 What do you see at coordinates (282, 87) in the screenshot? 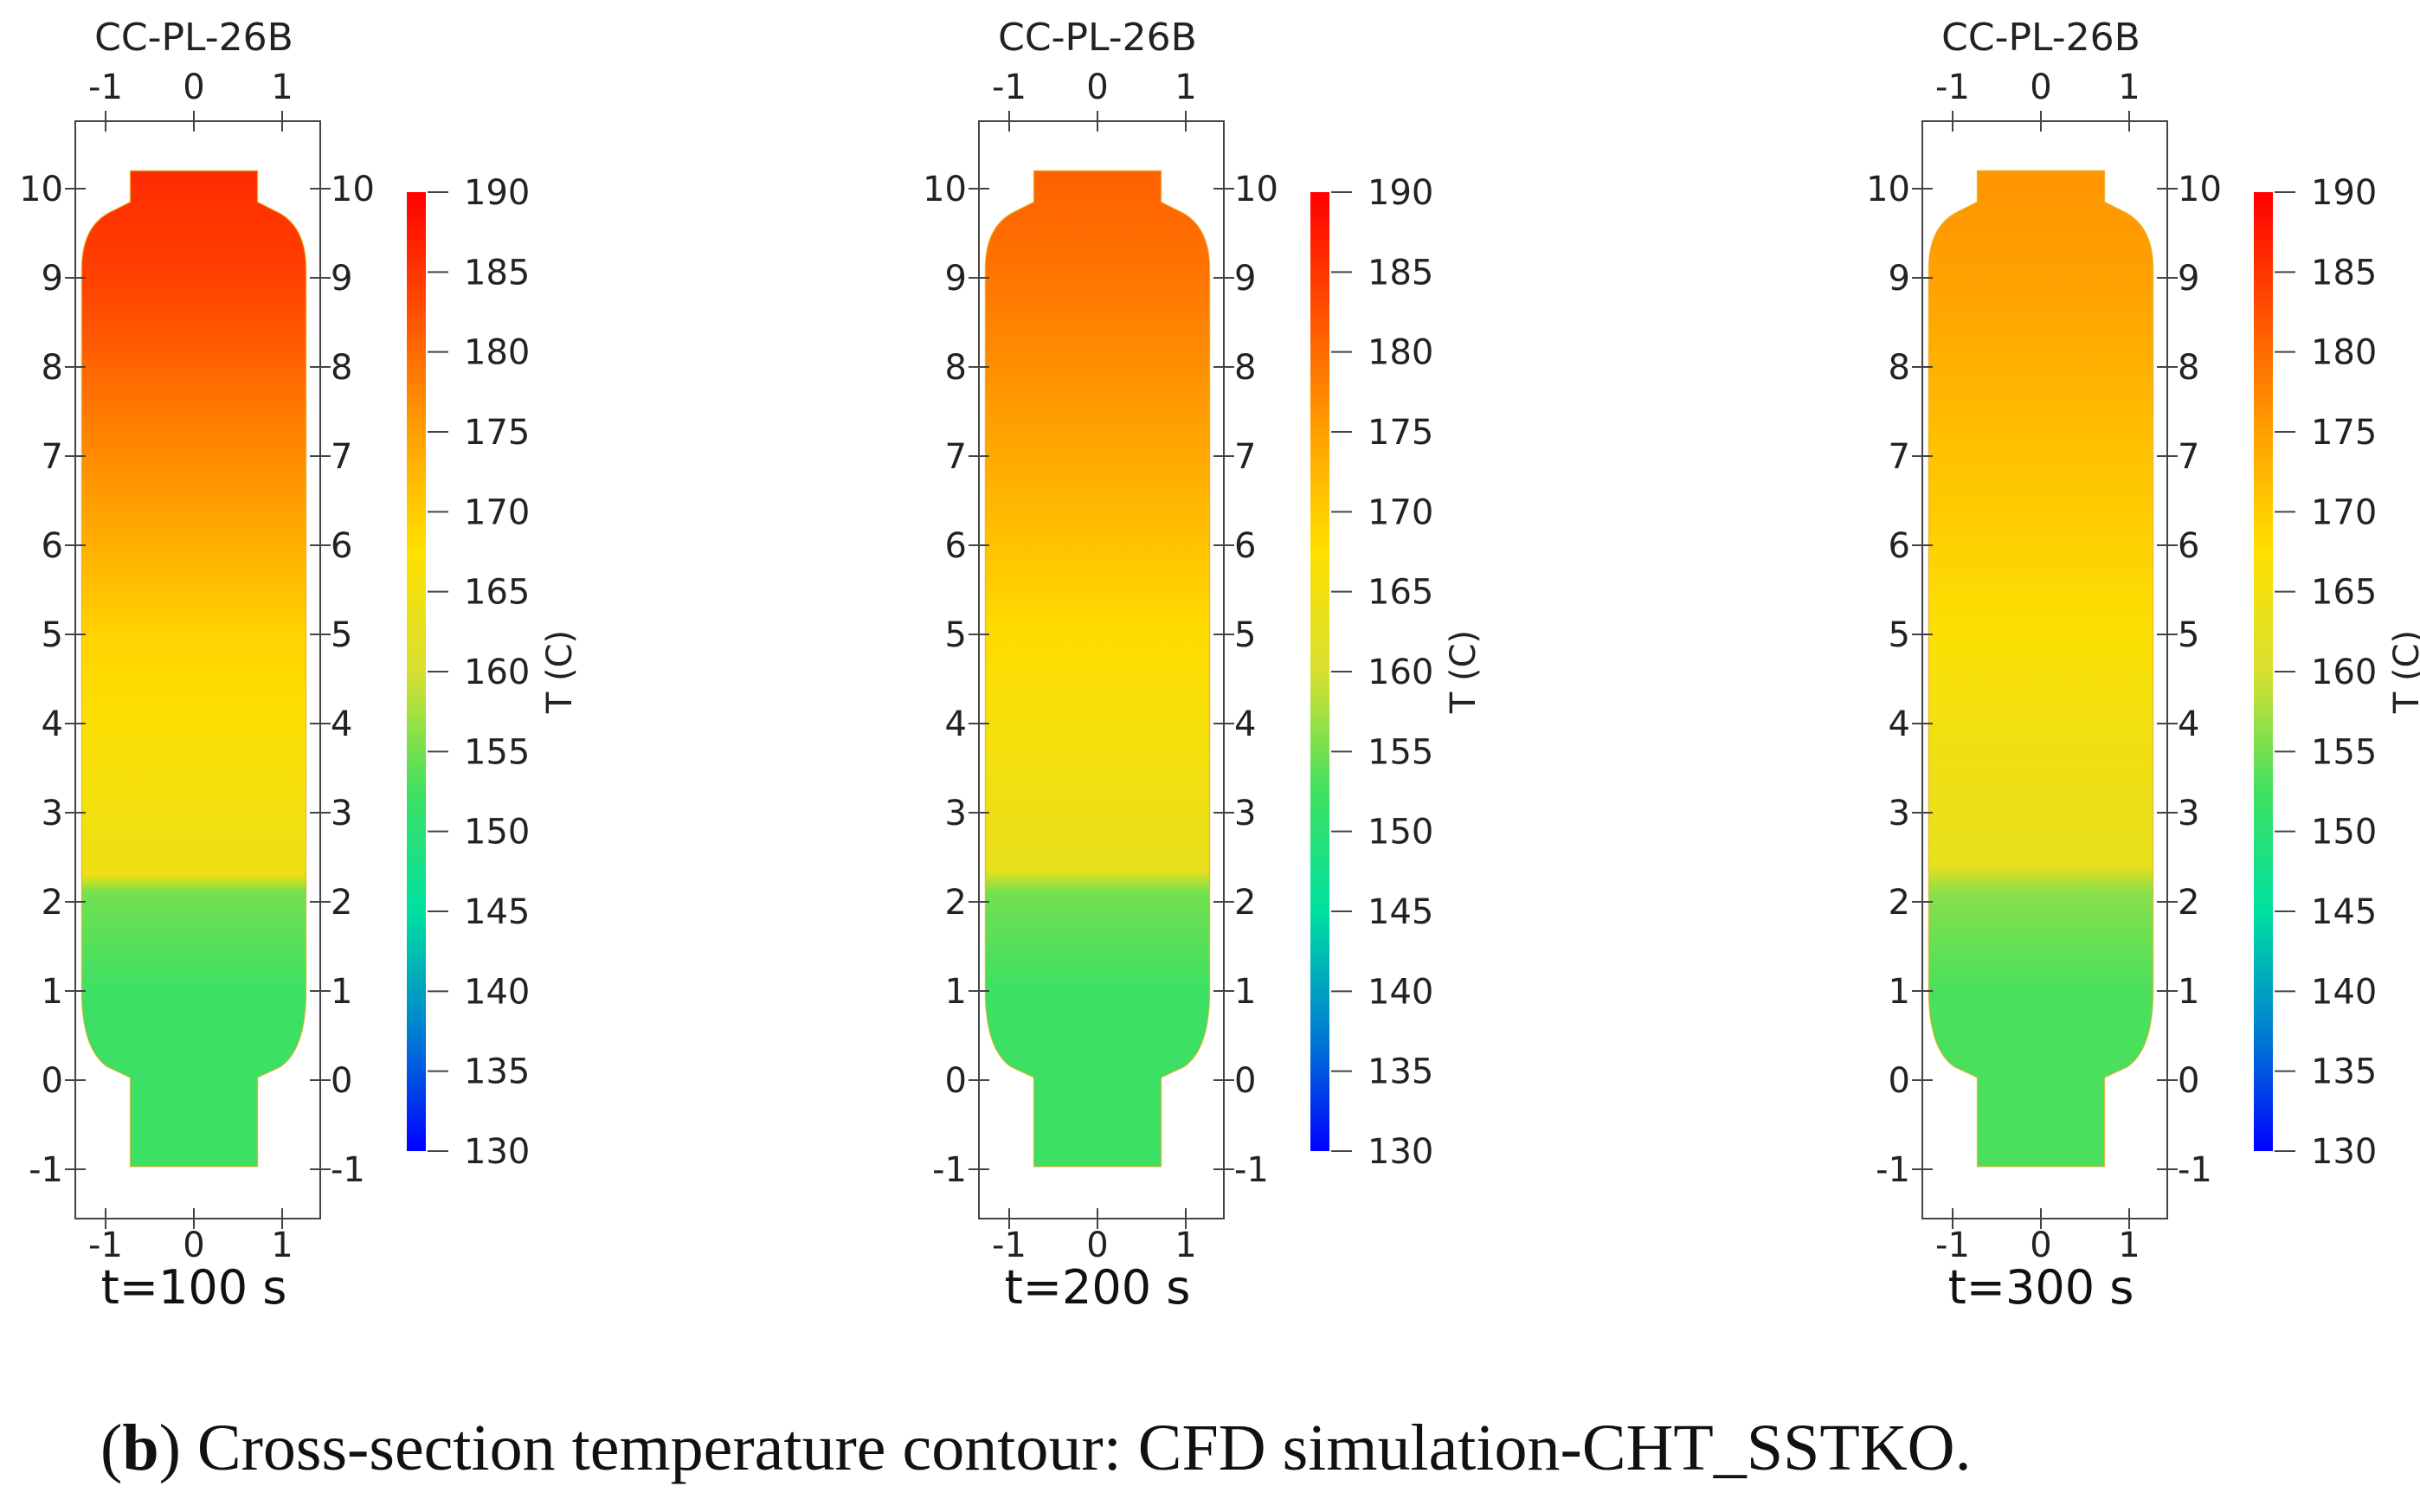
I see `x-tick-label-top: 1` at bounding box center [282, 87].